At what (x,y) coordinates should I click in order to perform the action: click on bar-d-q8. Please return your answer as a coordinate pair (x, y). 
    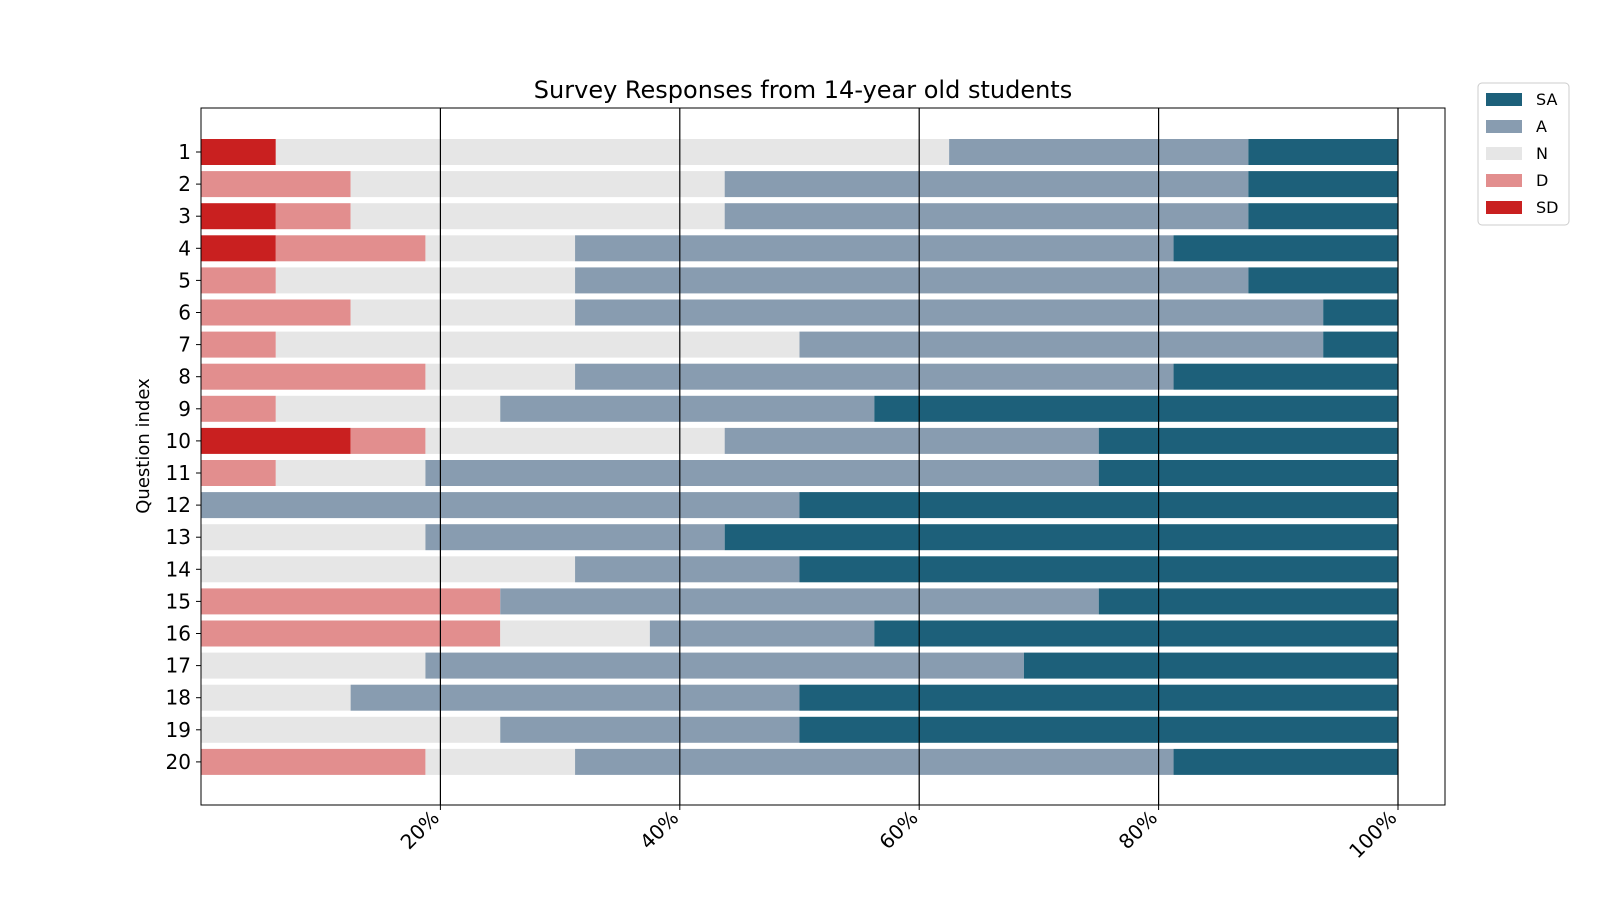
    Looking at the image, I should click on (313, 376).